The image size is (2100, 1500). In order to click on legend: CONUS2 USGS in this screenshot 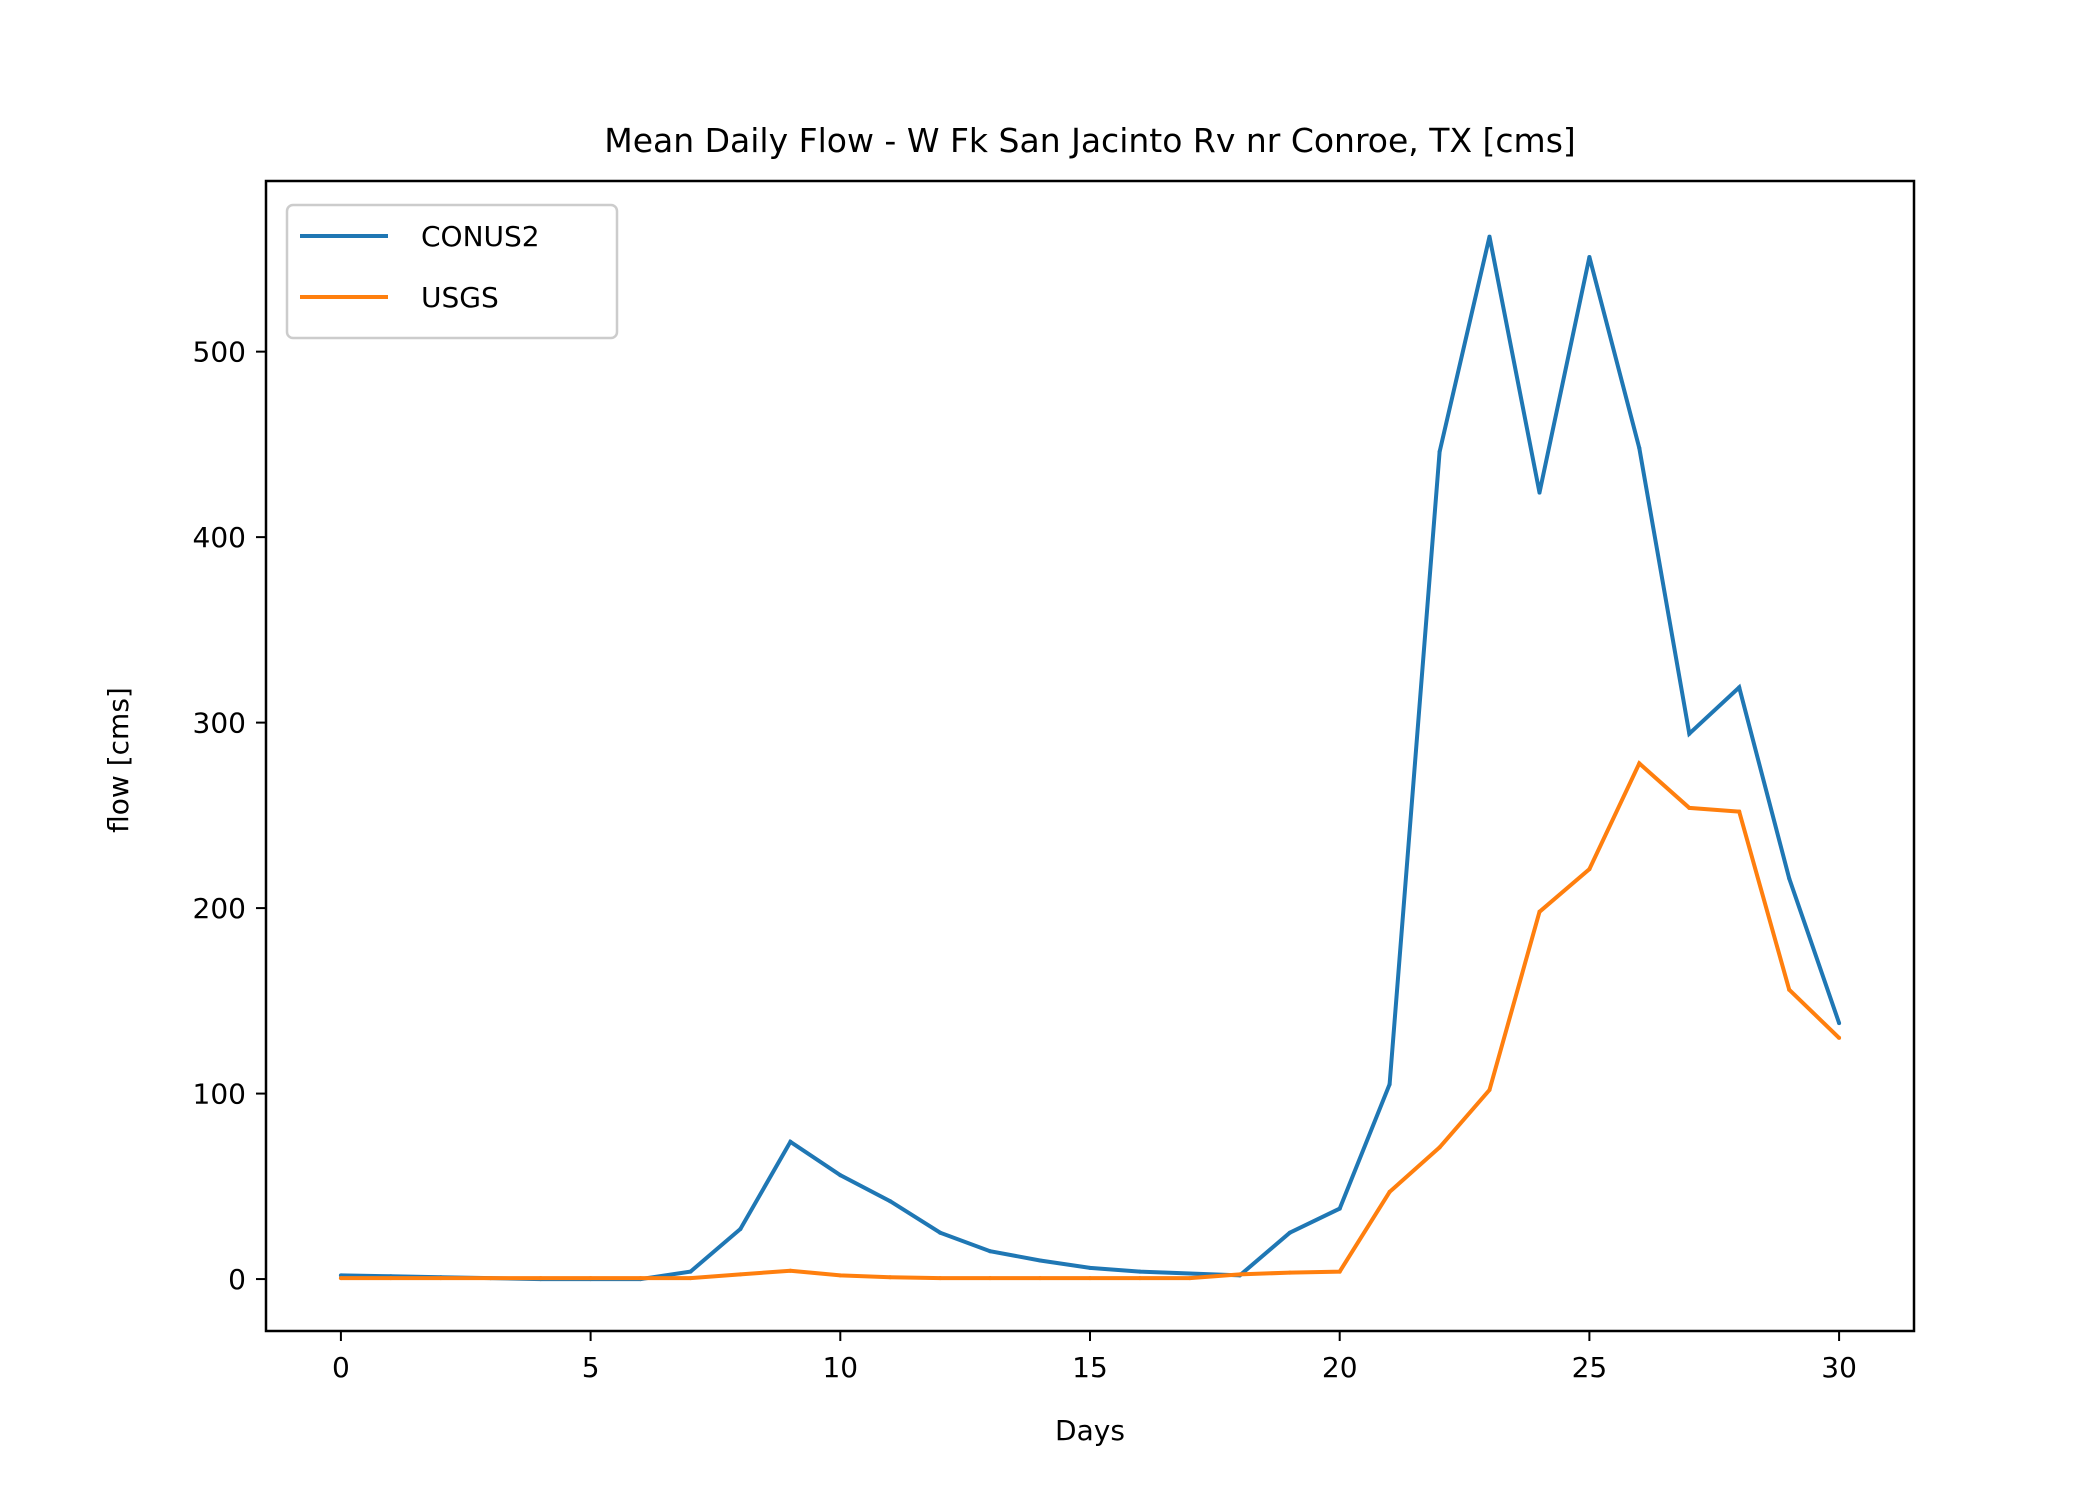, I will do `click(452, 271)`.